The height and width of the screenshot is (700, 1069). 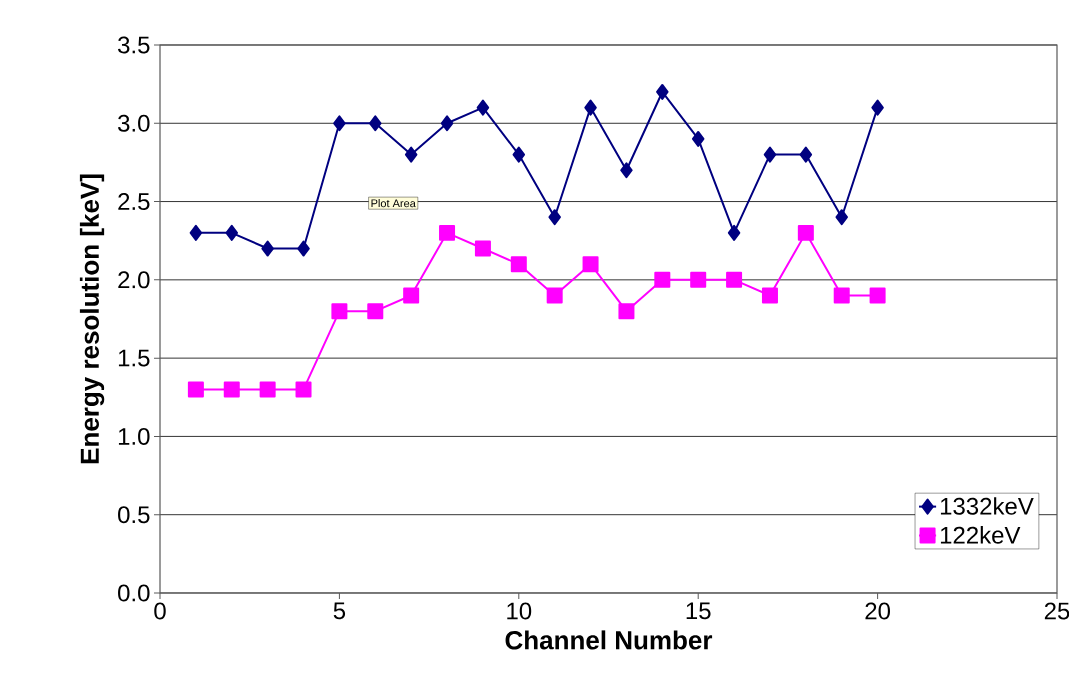 What do you see at coordinates (609, 640) in the screenshot?
I see `x-axis-title: Channel Number` at bounding box center [609, 640].